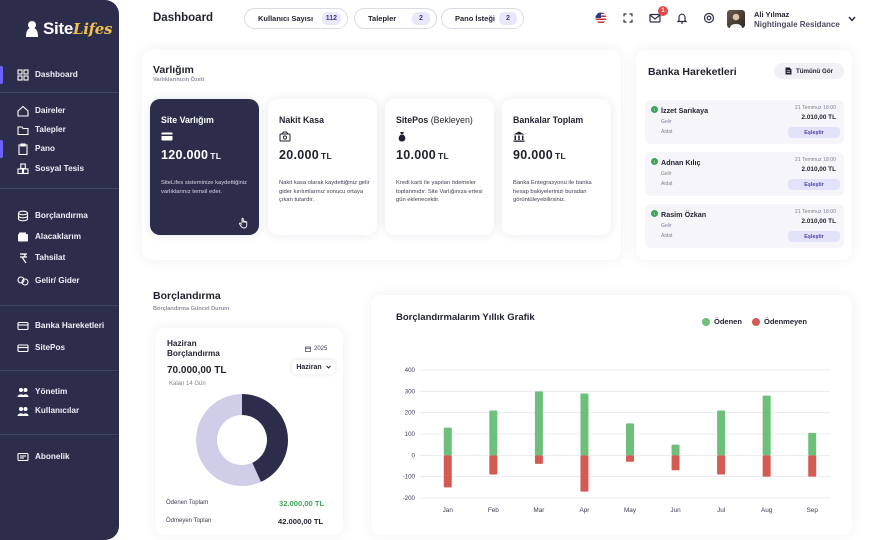 This screenshot has width=870, height=540. What do you see at coordinates (395, 18) in the screenshot?
I see `pill-talepler: Talepler 2` at bounding box center [395, 18].